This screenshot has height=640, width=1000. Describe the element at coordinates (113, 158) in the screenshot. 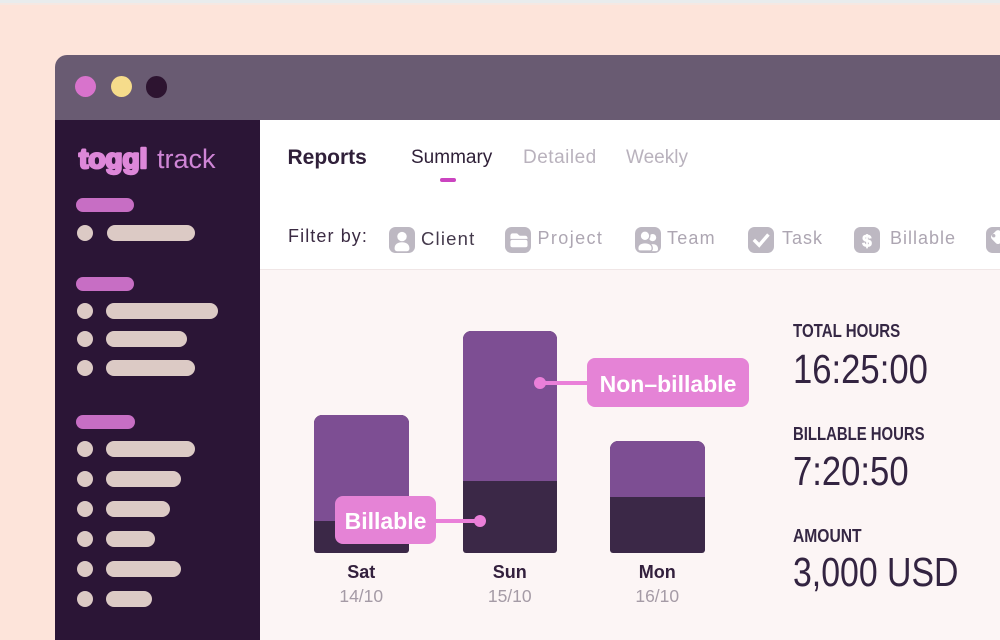

I see `svg-text: toggl` at that location.